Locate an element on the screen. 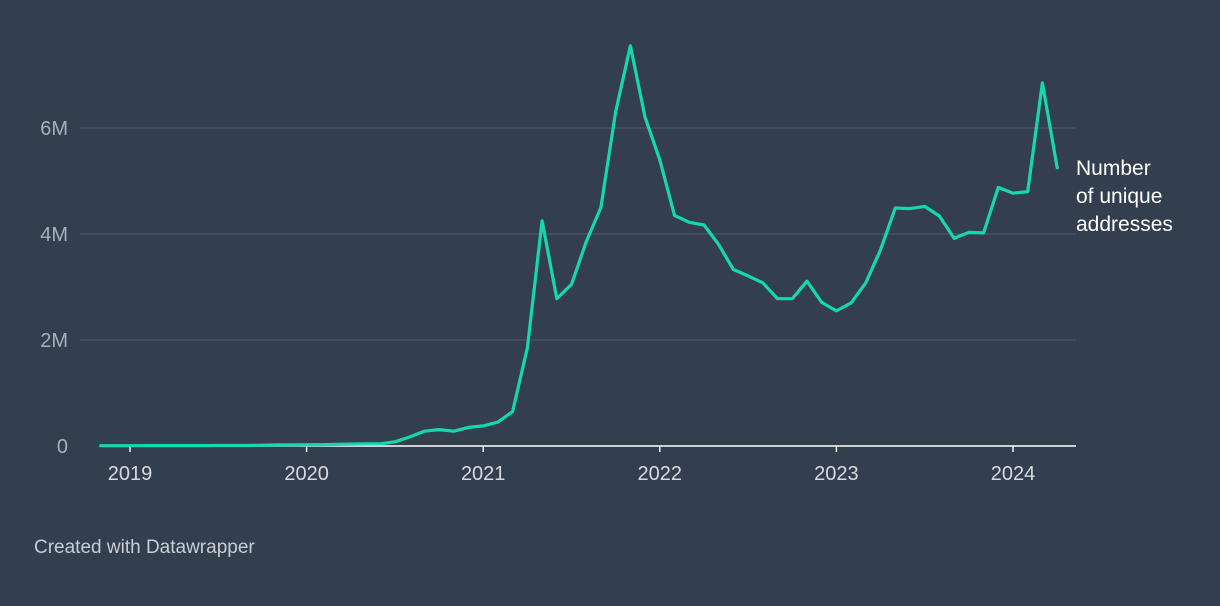 This screenshot has width=1220, height=606. x-tick-label: 2020 is located at coordinates (306, 474).